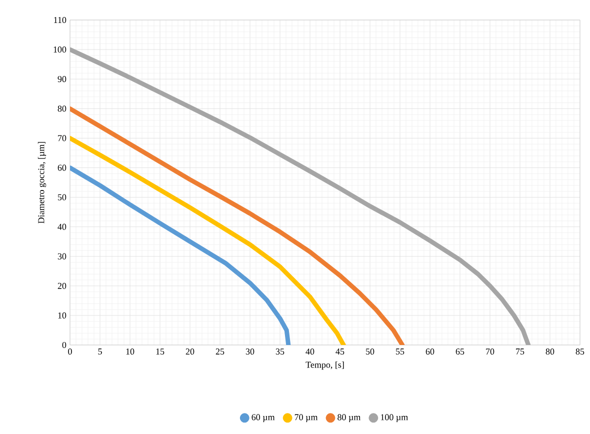 Image resolution: width=590 pixels, height=434 pixels. What do you see at coordinates (394, 418) in the screenshot?
I see `legend-label: 100 µm` at bounding box center [394, 418].